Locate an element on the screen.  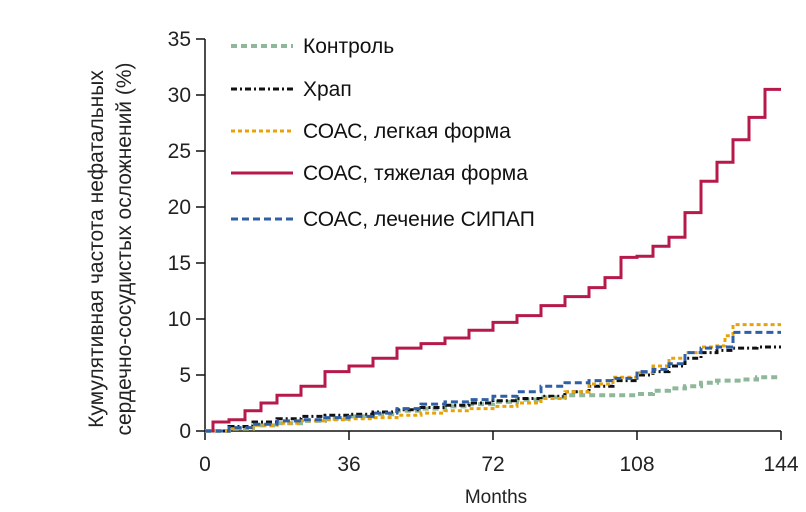
x-tick-label: 36 is located at coordinates (348, 464).